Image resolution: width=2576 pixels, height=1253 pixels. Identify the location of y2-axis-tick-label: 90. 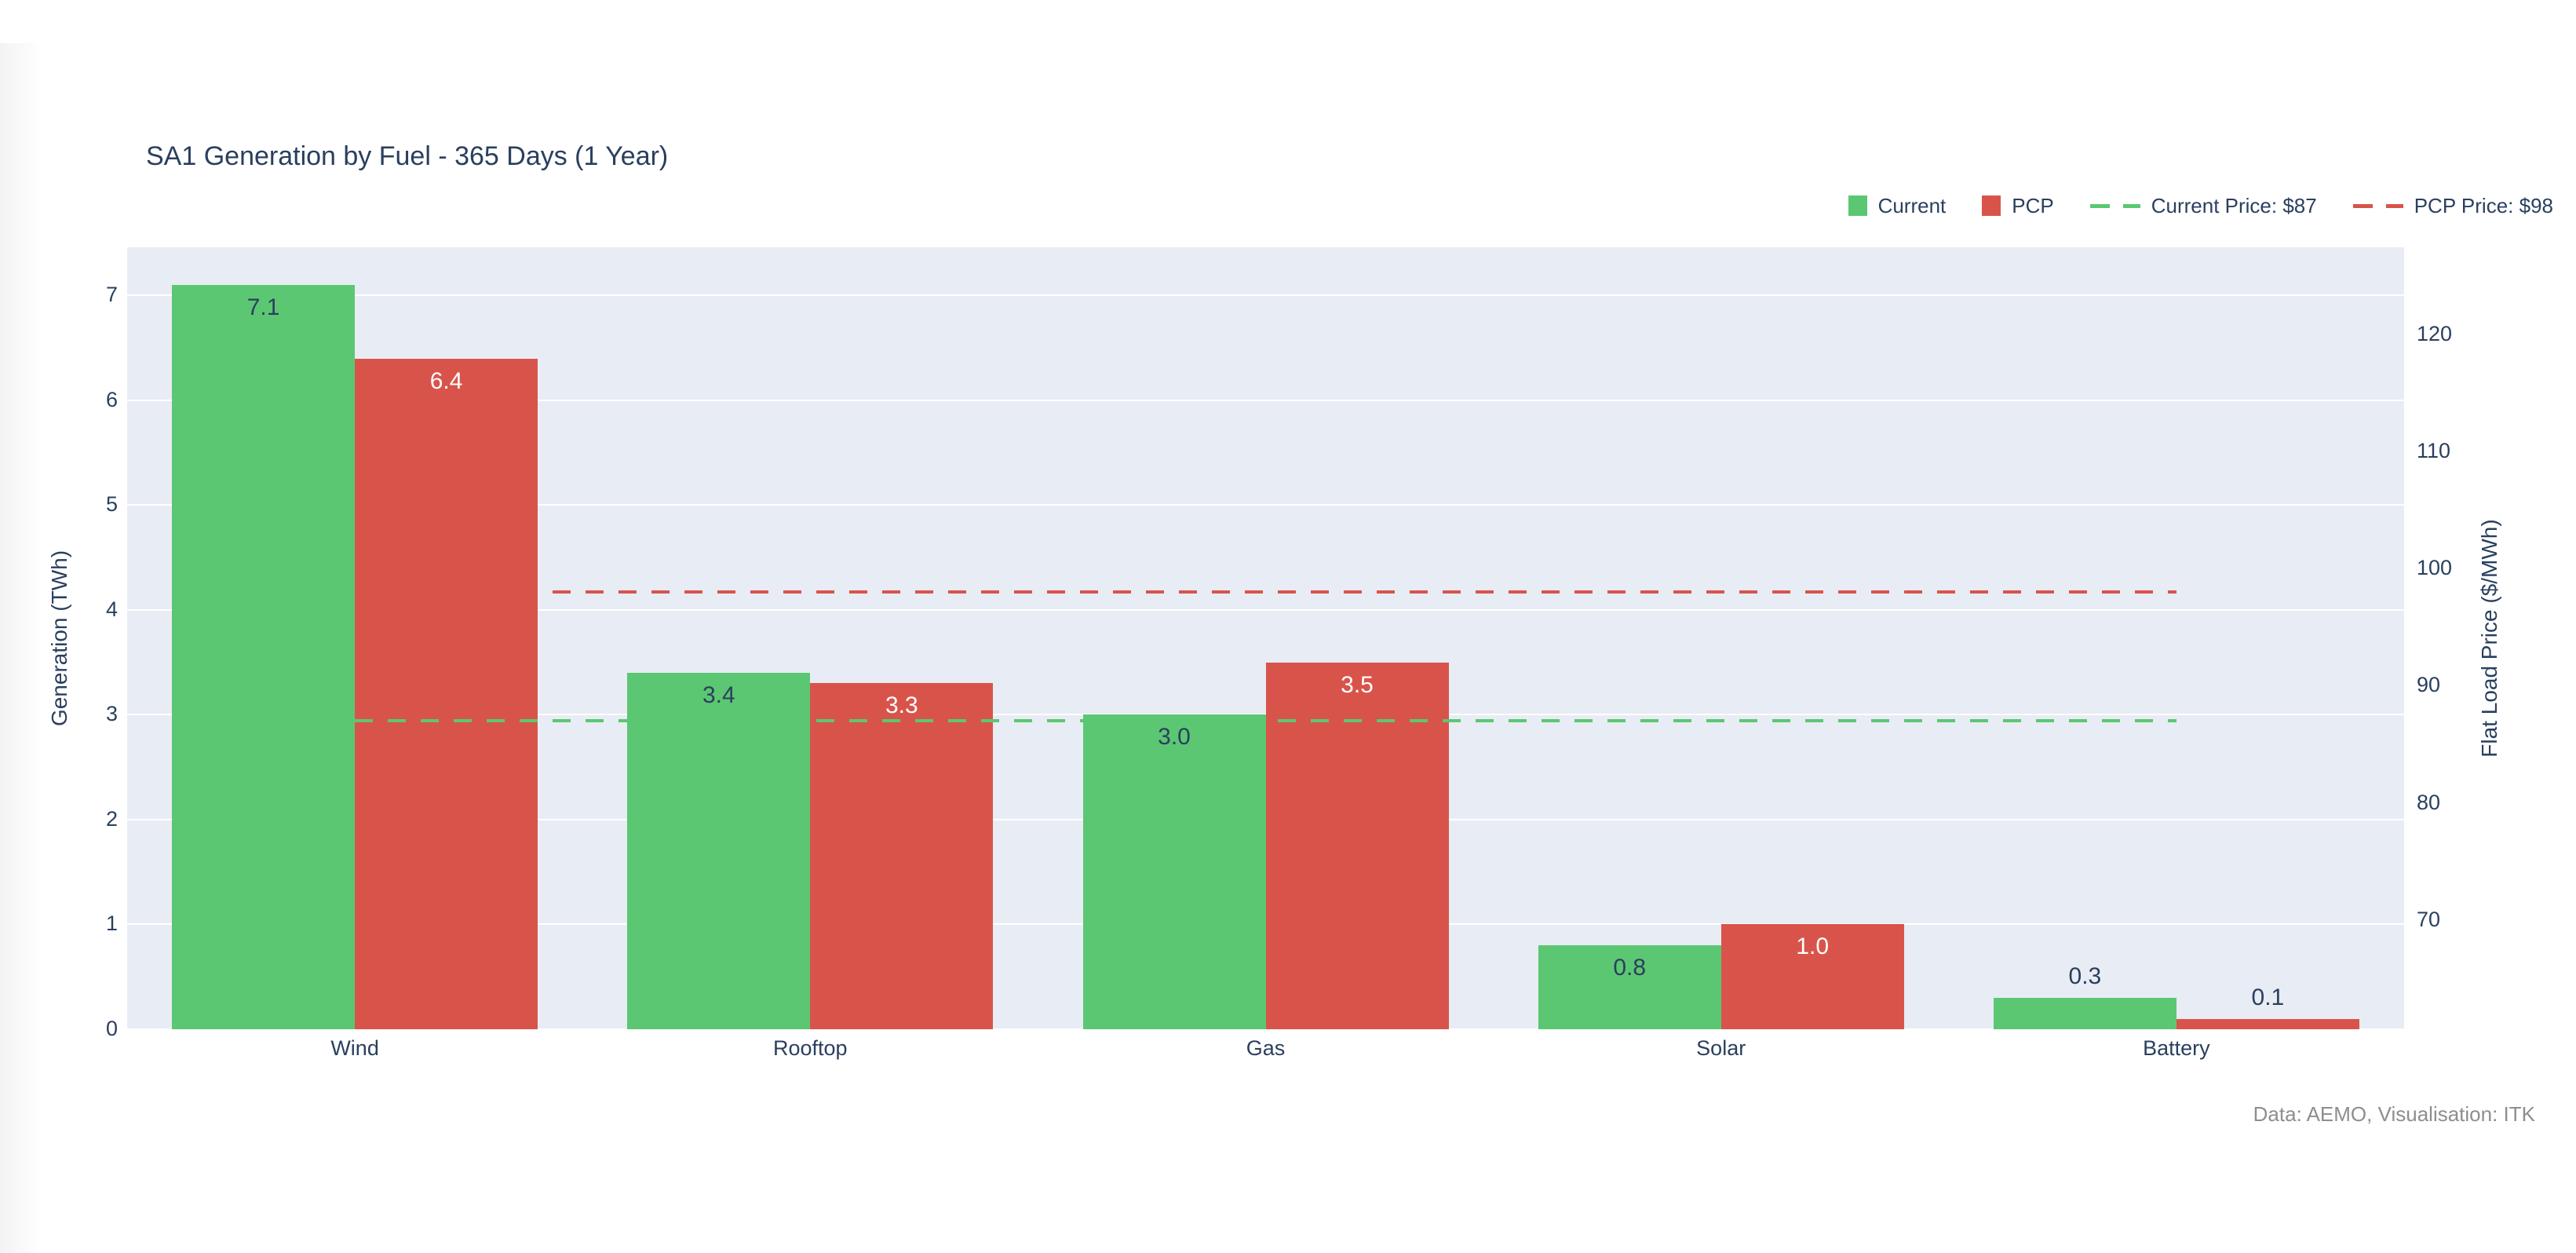
(2429, 685).